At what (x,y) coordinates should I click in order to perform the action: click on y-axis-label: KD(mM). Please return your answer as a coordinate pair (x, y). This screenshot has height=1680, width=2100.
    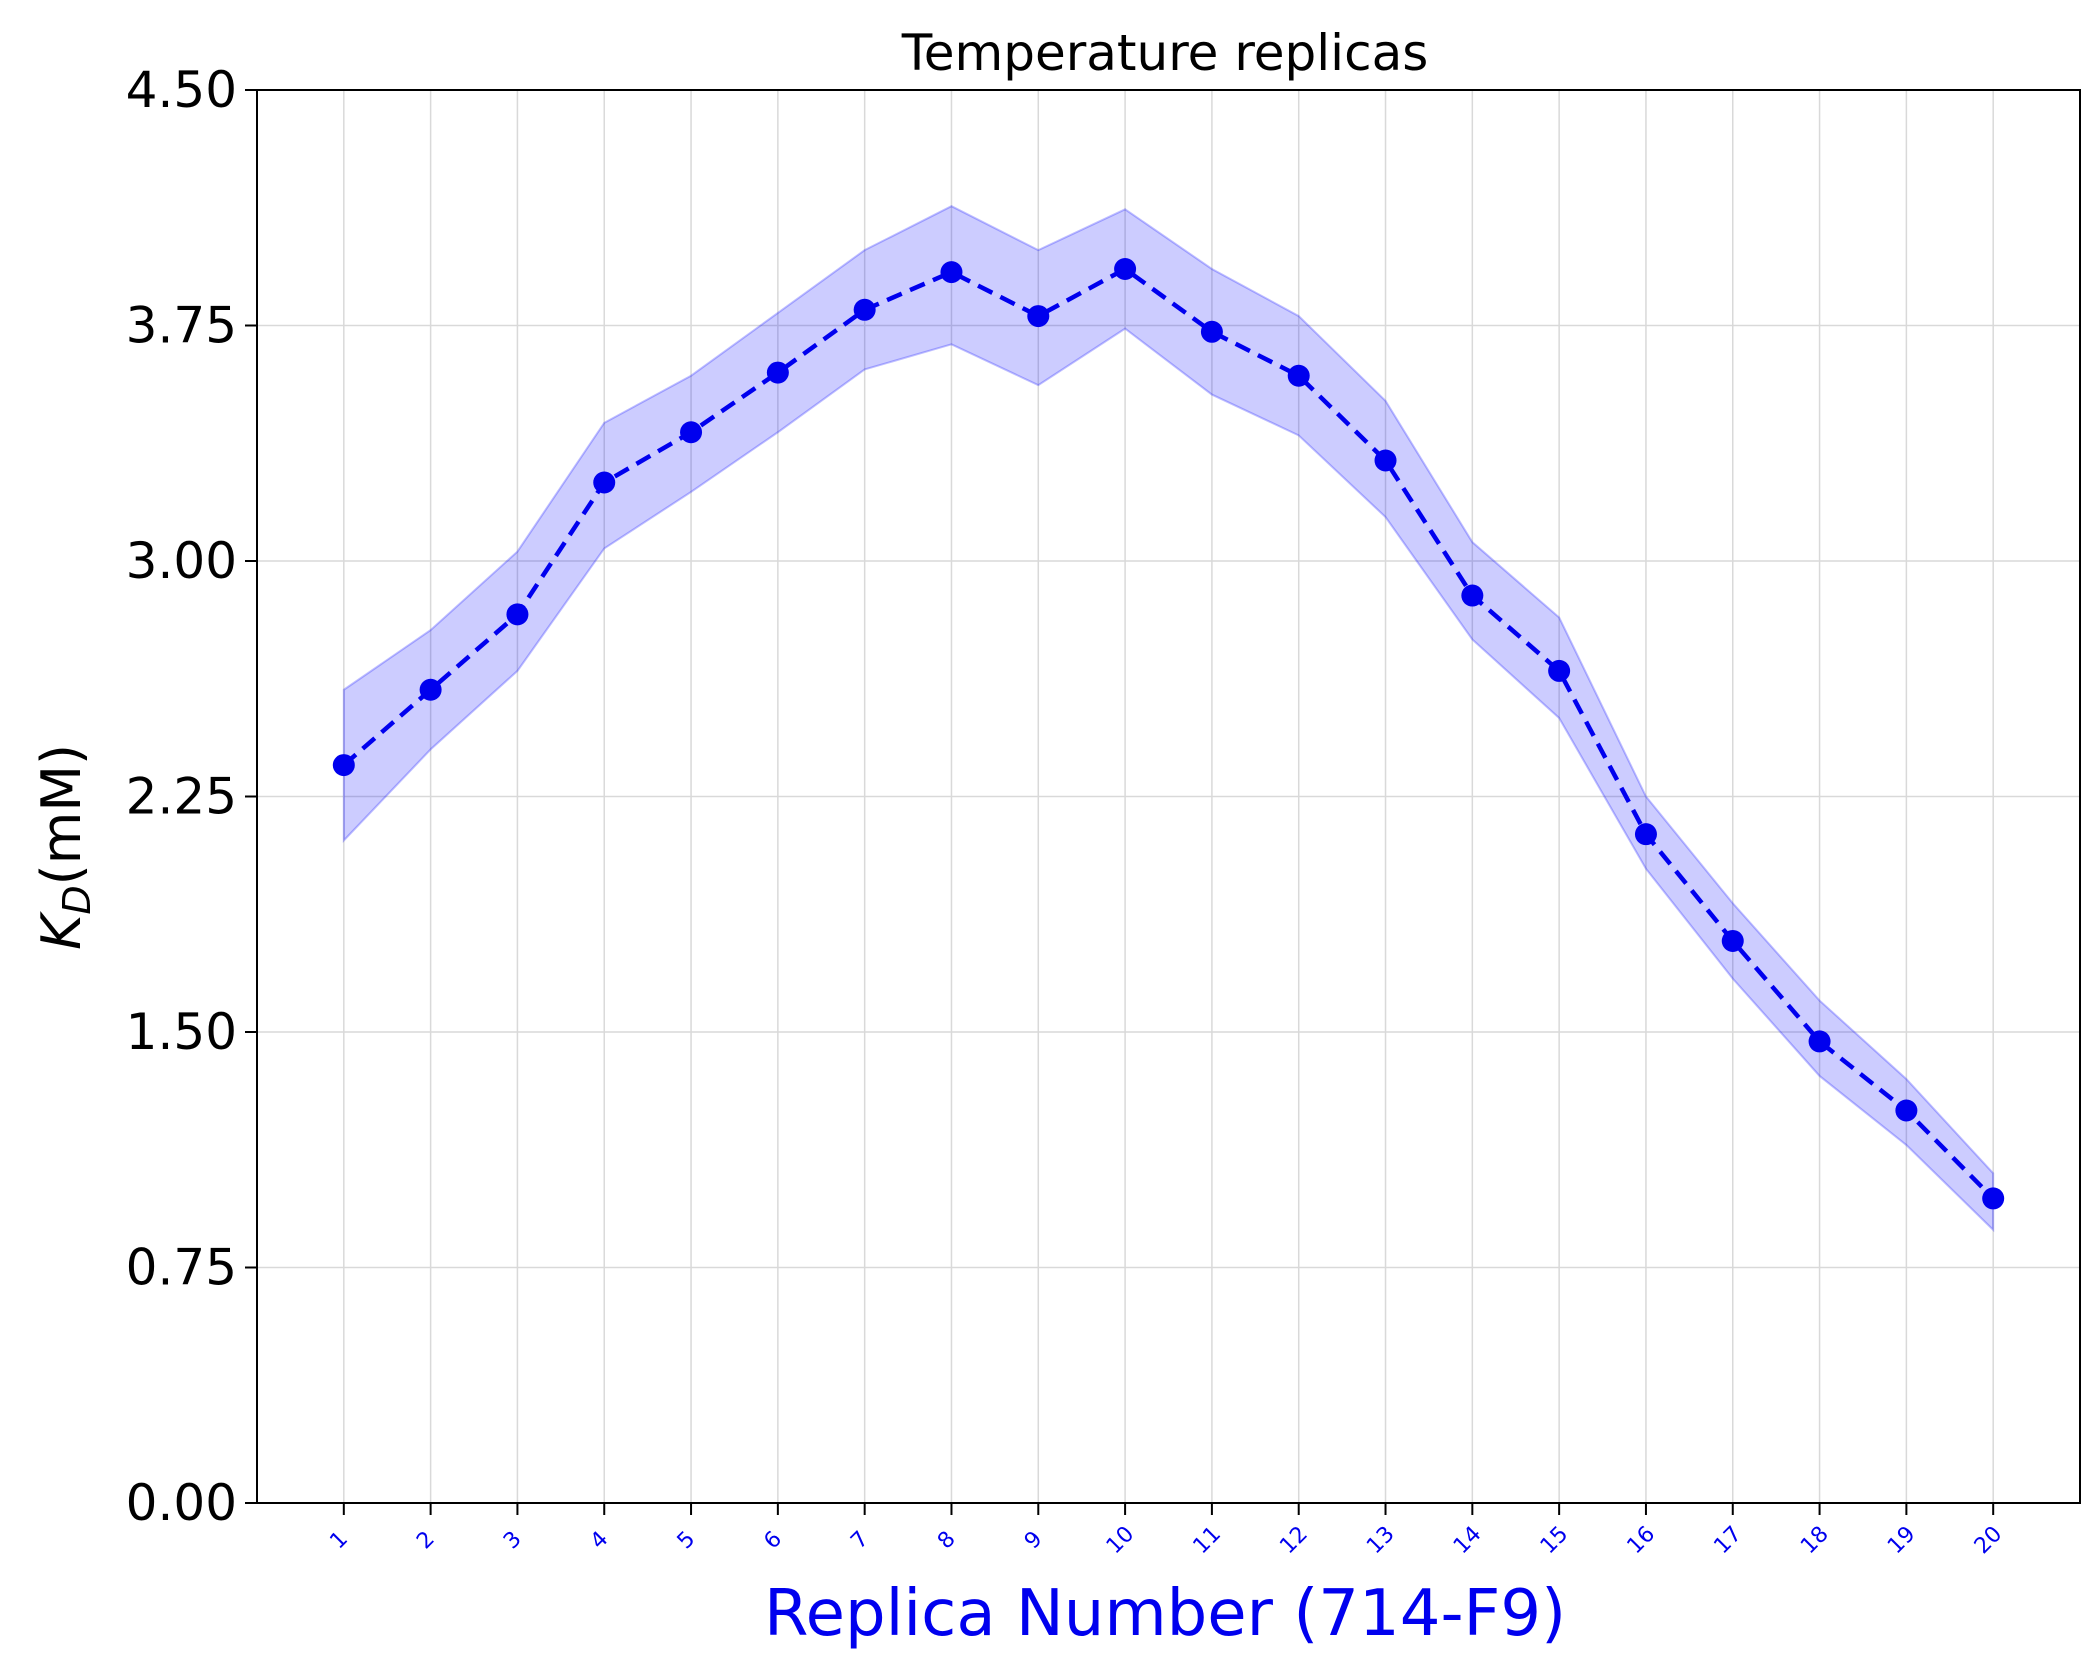
    Looking at the image, I should click on (64, 847).